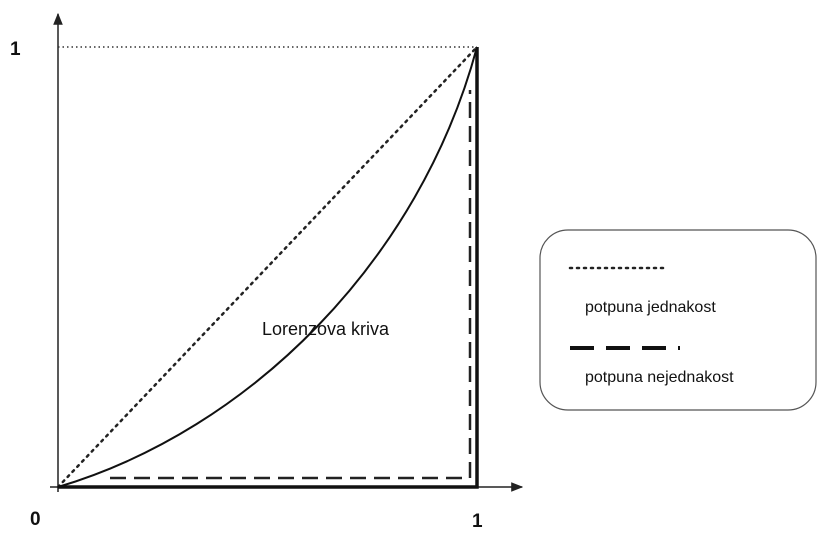 The width and height of the screenshot is (819, 538). What do you see at coordinates (678, 320) in the screenshot?
I see `legend-box` at bounding box center [678, 320].